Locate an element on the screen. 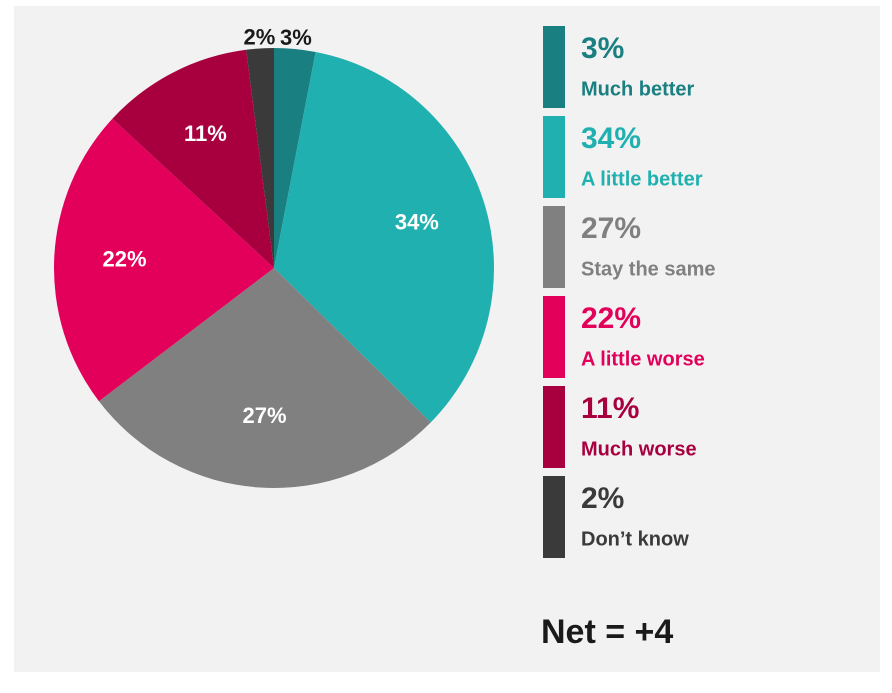  slice-label: 34% is located at coordinates (417, 221).